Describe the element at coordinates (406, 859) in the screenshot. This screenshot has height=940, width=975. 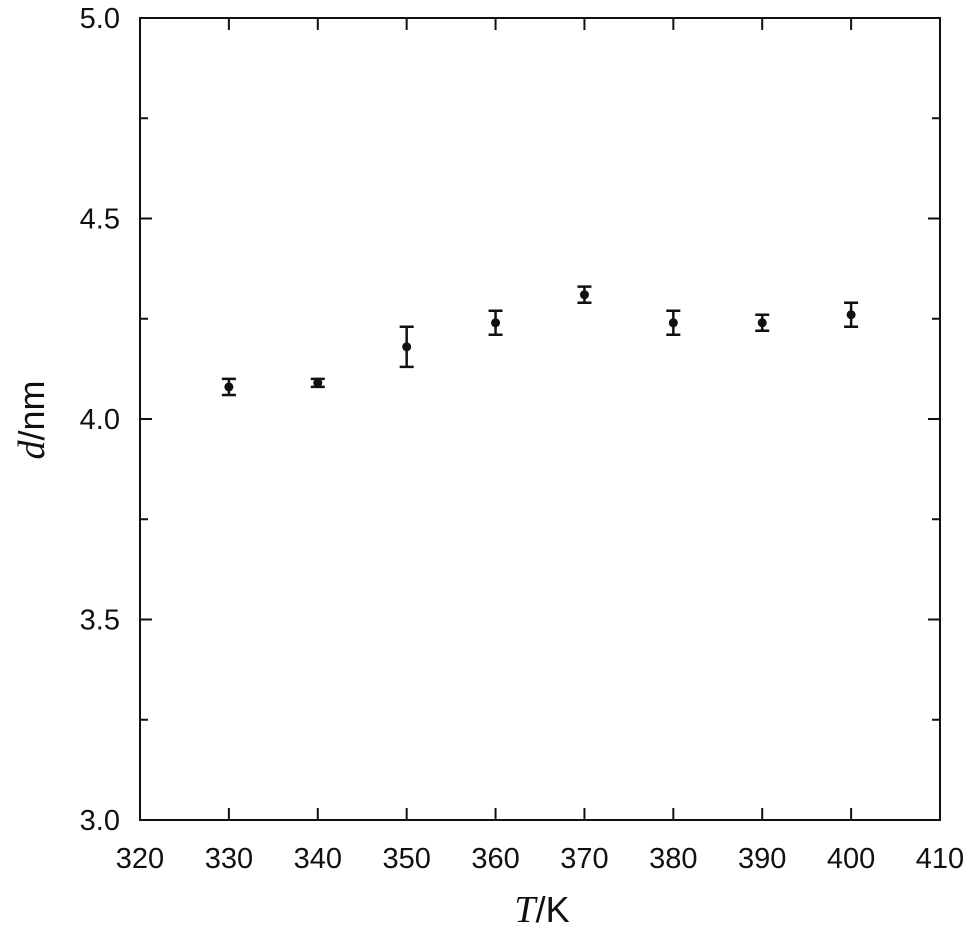
I see `x-tick-label: 350` at that location.